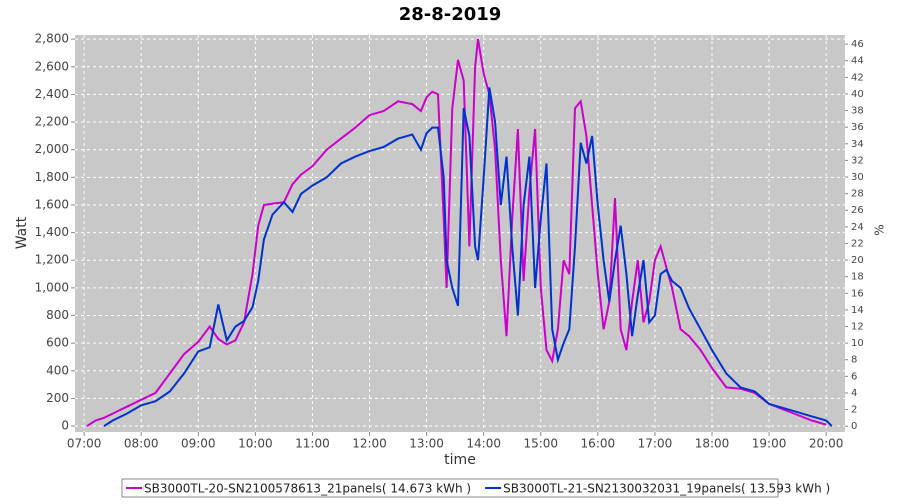 This screenshot has height=504, width=900. I want to click on y2-tick-label: 24, so click(857, 227).